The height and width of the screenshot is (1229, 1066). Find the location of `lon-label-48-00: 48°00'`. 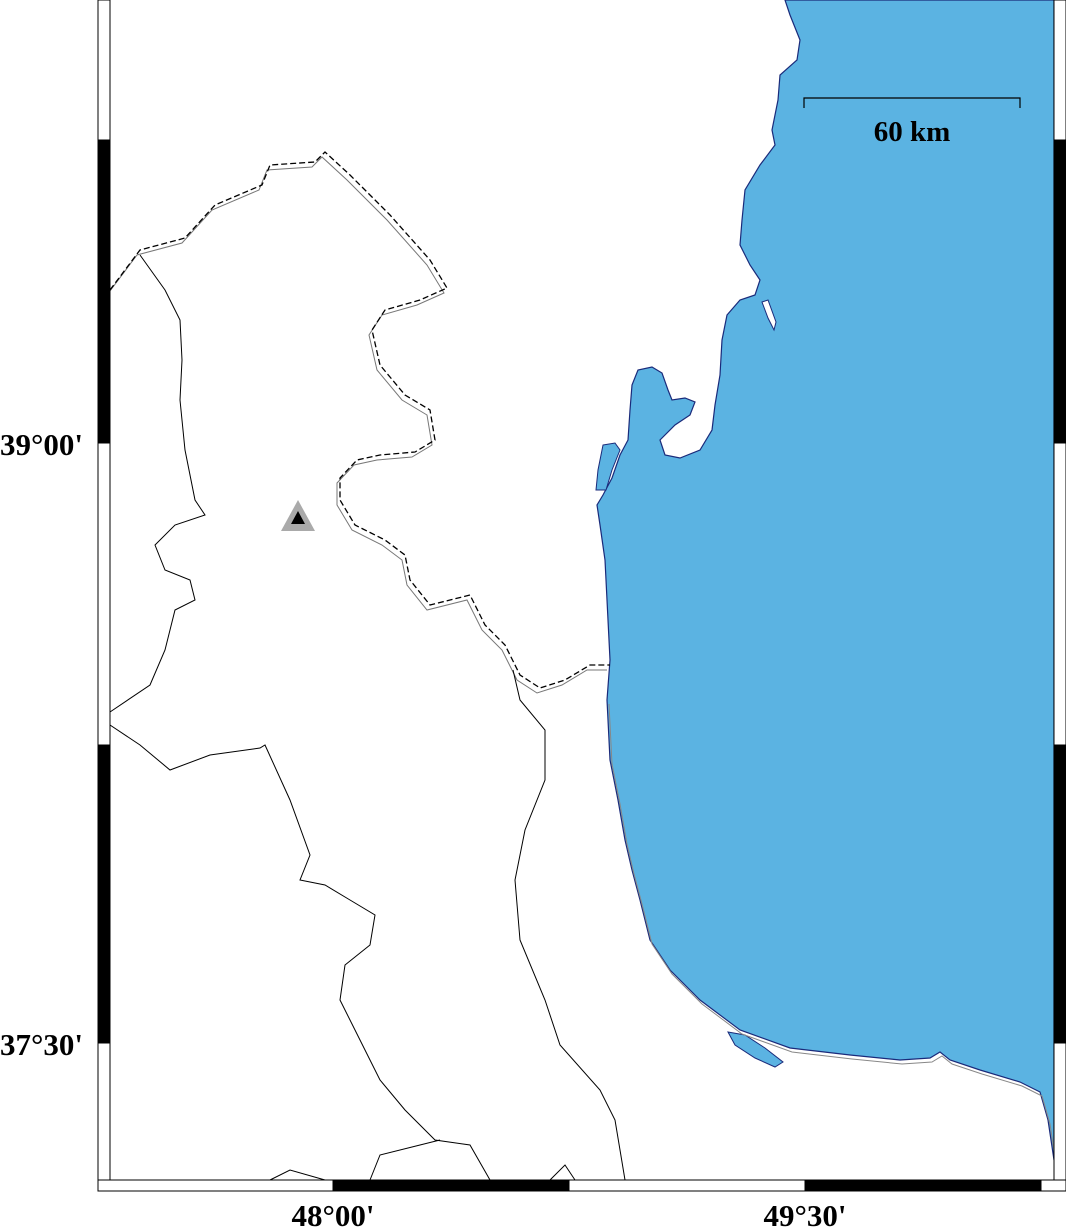

lon-label-48-00: 48°00' is located at coordinates (332, 1213).